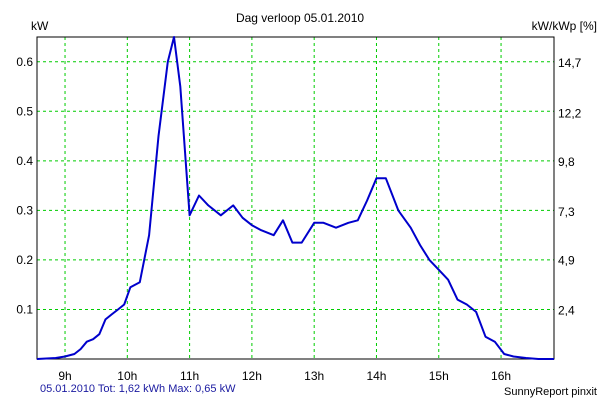 This screenshot has height=400, width=600. Describe the element at coordinates (570, 63) in the screenshot. I see `y-right-tick-label: 14,7` at that location.